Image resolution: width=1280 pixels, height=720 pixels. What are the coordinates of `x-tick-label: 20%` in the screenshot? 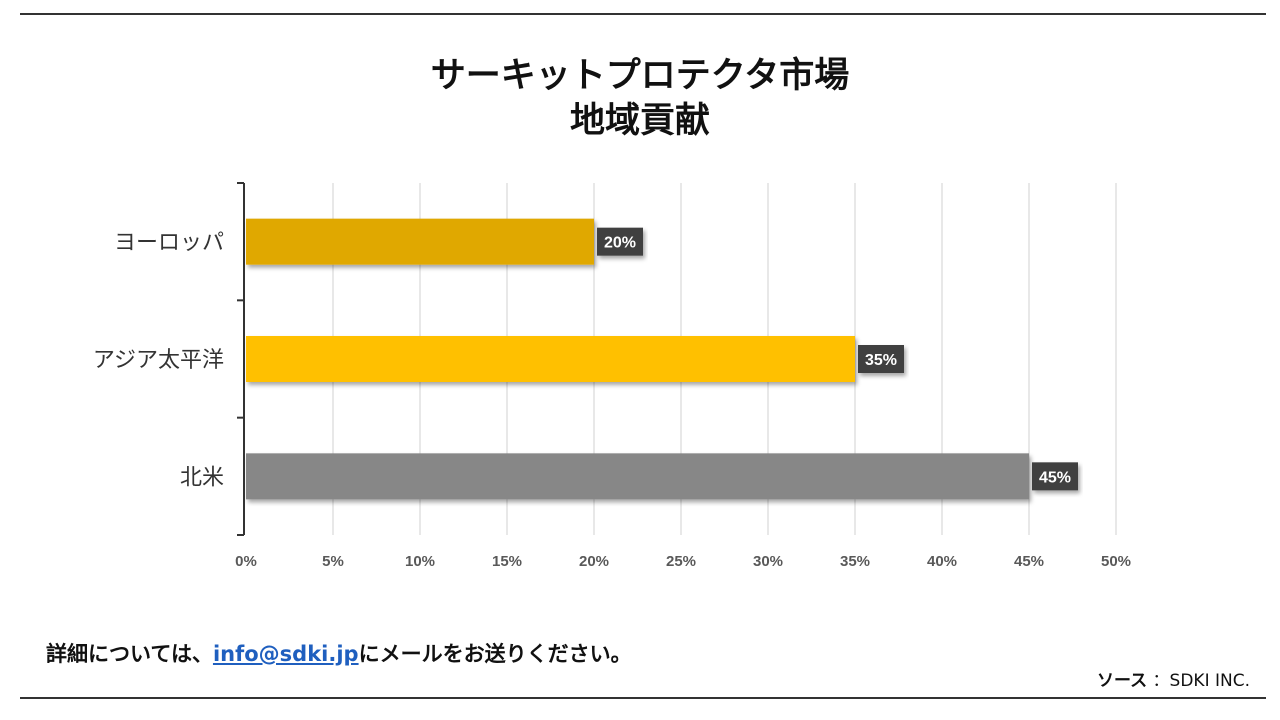 It's located at (594, 561).